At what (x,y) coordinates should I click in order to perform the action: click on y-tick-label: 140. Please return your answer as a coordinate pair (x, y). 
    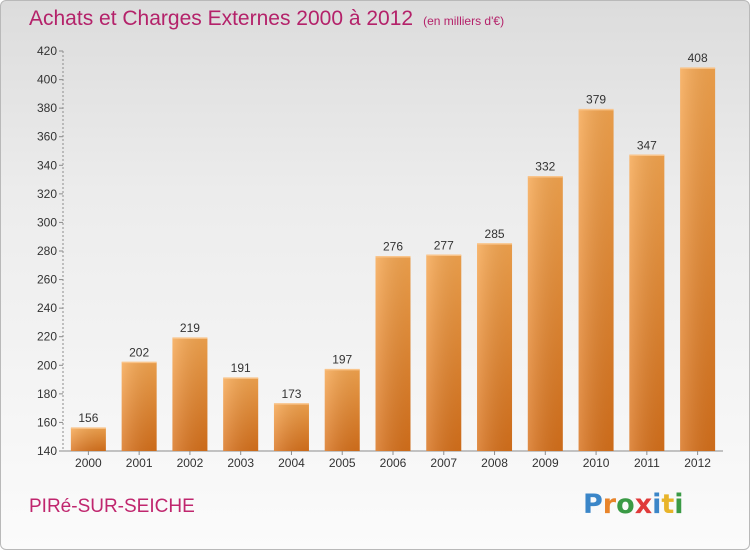
    Looking at the image, I should click on (47, 451).